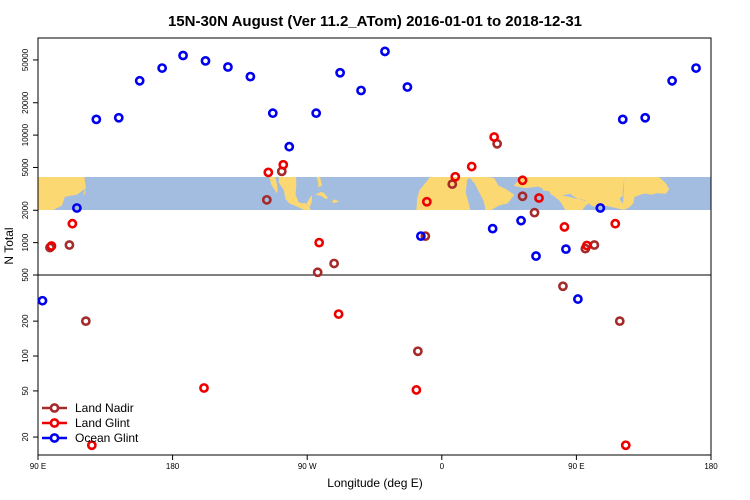 This screenshot has width=750, height=500. Describe the element at coordinates (25, 134) in the screenshot. I see `y-tick-label: 10000` at that location.